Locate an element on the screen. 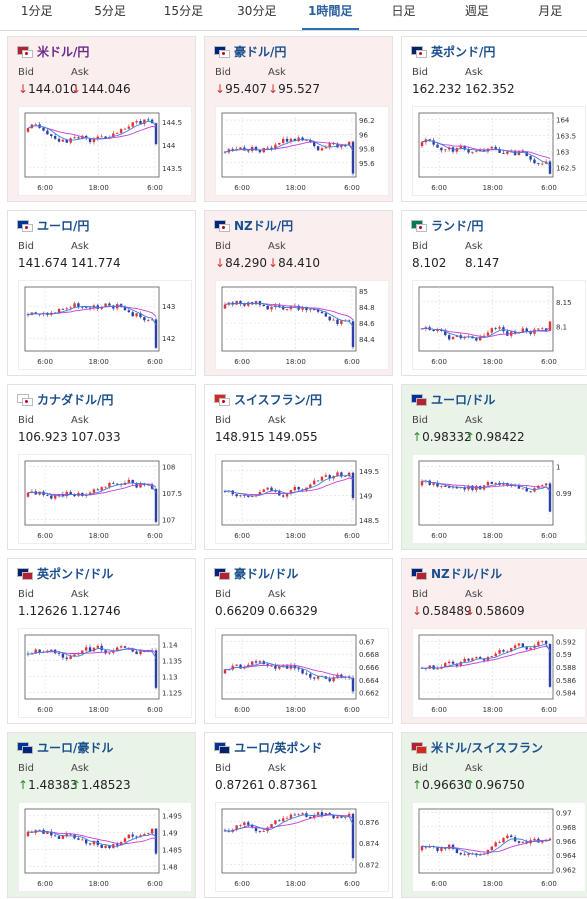 The image size is (587, 899). mini-chart: 0.67 0.668 0.666 0.664 0.662 6:00 18:00 6:00 is located at coordinates (302, 673).